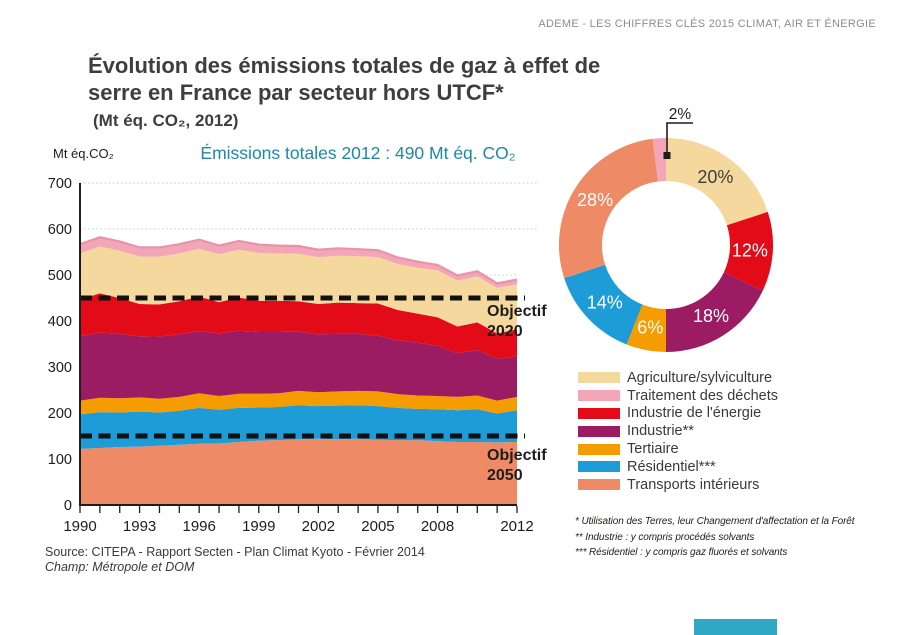 The width and height of the screenshot is (900, 635). Describe the element at coordinates (198, 526) in the screenshot. I see `x-tick-label-1996: 1996` at that location.